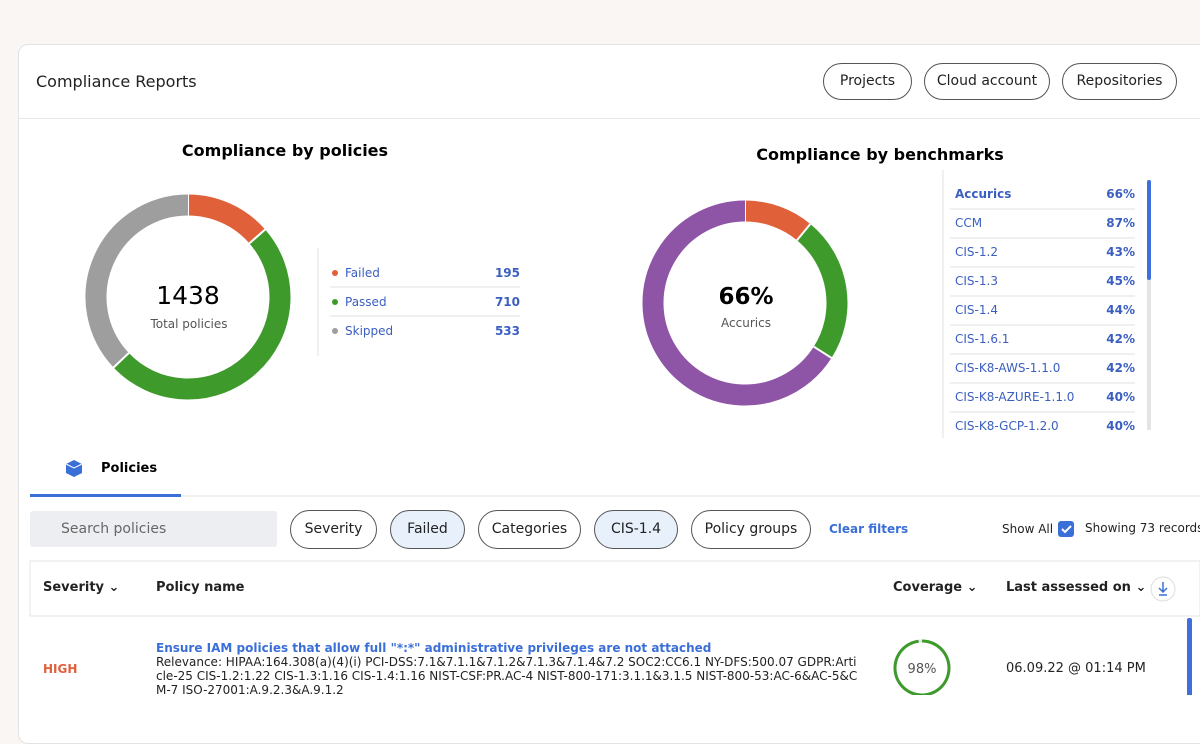  Describe the element at coordinates (976, 281) in the screenshot. I see `benchmark-name: CIS-1.3` at that location.